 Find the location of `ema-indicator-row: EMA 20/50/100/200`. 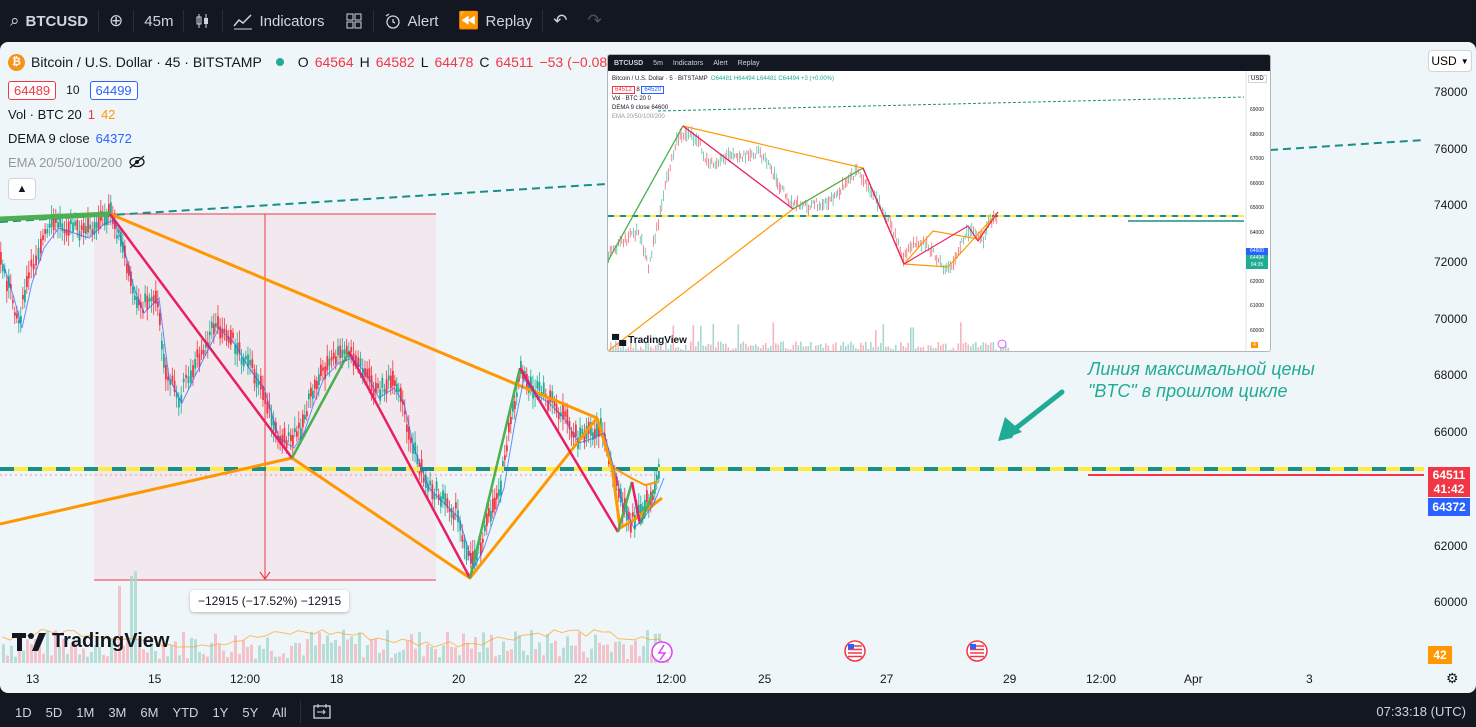

ema-indicator-row: EMA 20/50/100/200 is located at coordinates (316, 162).